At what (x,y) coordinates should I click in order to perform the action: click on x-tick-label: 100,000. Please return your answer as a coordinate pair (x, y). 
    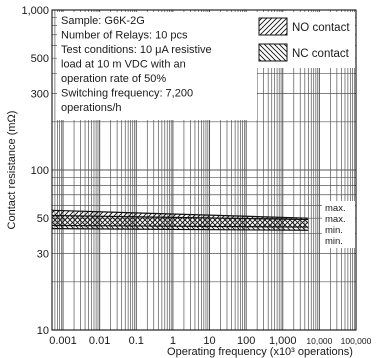
    Looking at the image, I should click on (356, 341).